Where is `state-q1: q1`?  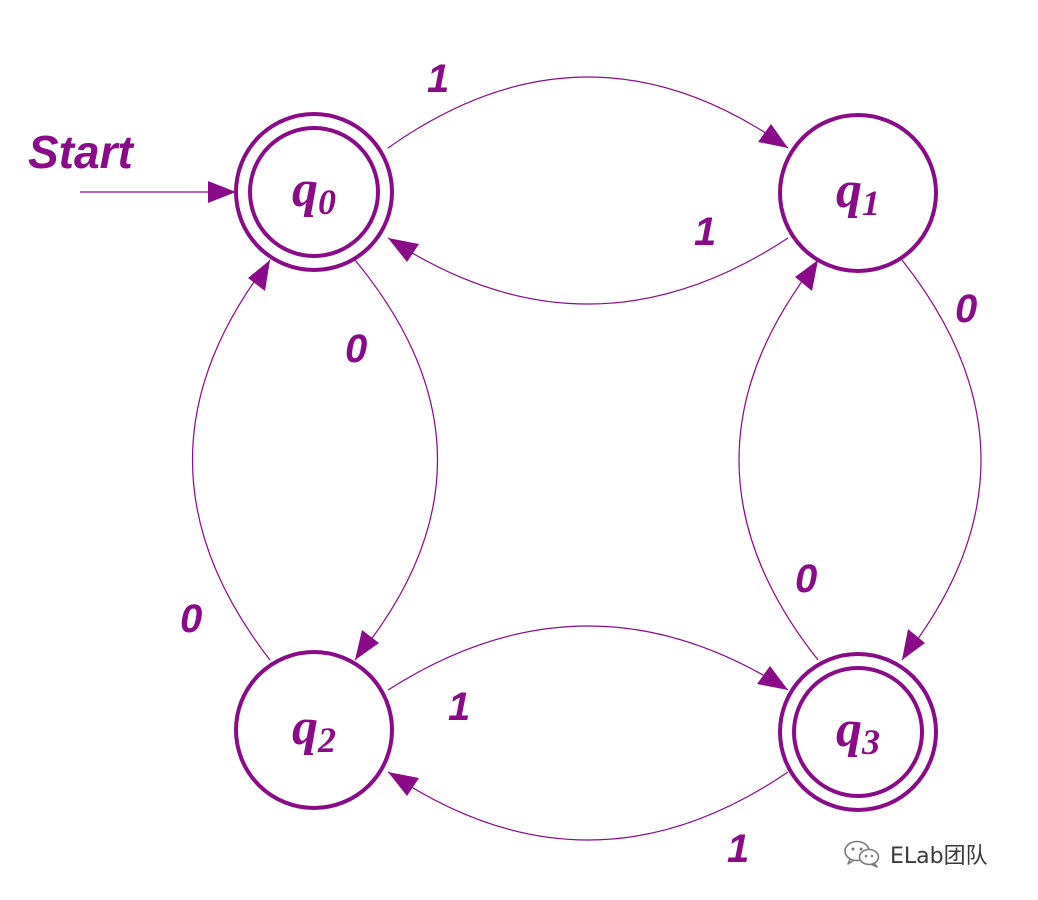 state-q1: q1 is located at coordinates (858, 193).